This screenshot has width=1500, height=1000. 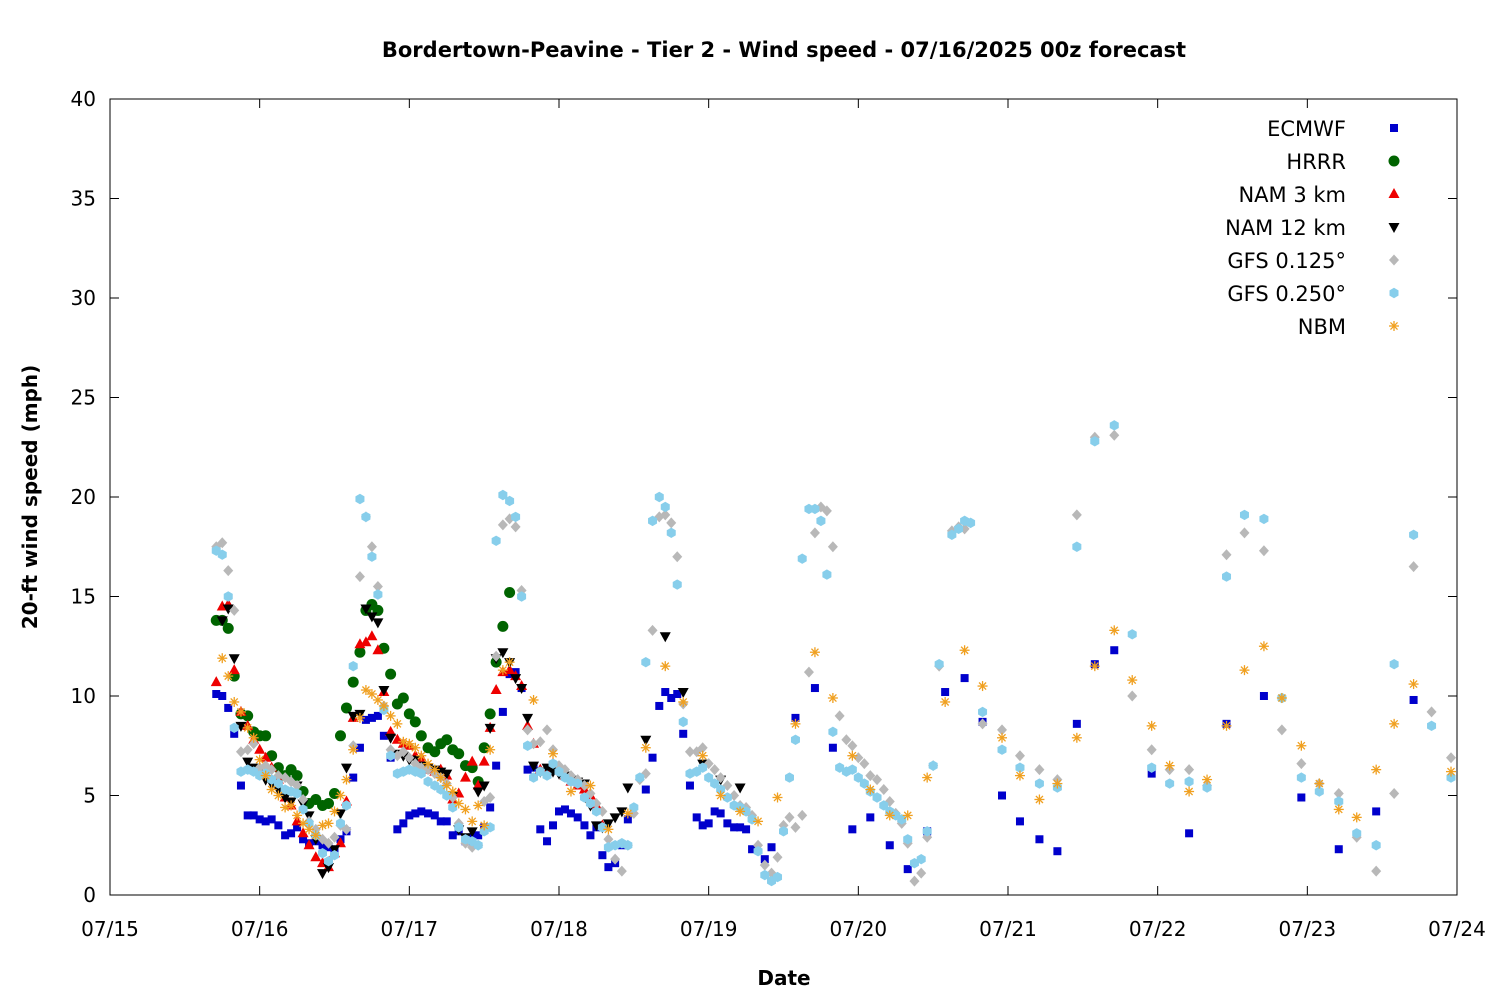 I want to click on x-tick-label: 07/16, so click(x=260, y=929).